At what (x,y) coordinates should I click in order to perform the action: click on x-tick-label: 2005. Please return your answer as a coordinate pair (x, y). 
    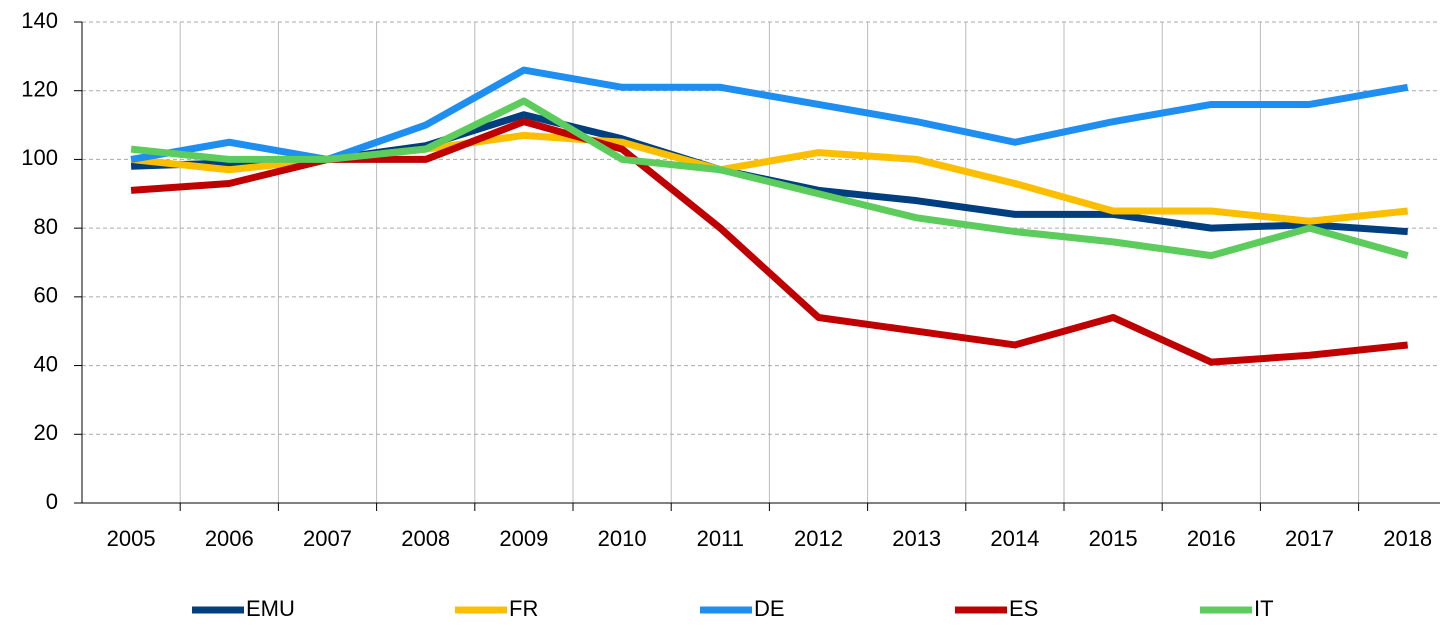
    Looking at the image, I should click on (131, 538).